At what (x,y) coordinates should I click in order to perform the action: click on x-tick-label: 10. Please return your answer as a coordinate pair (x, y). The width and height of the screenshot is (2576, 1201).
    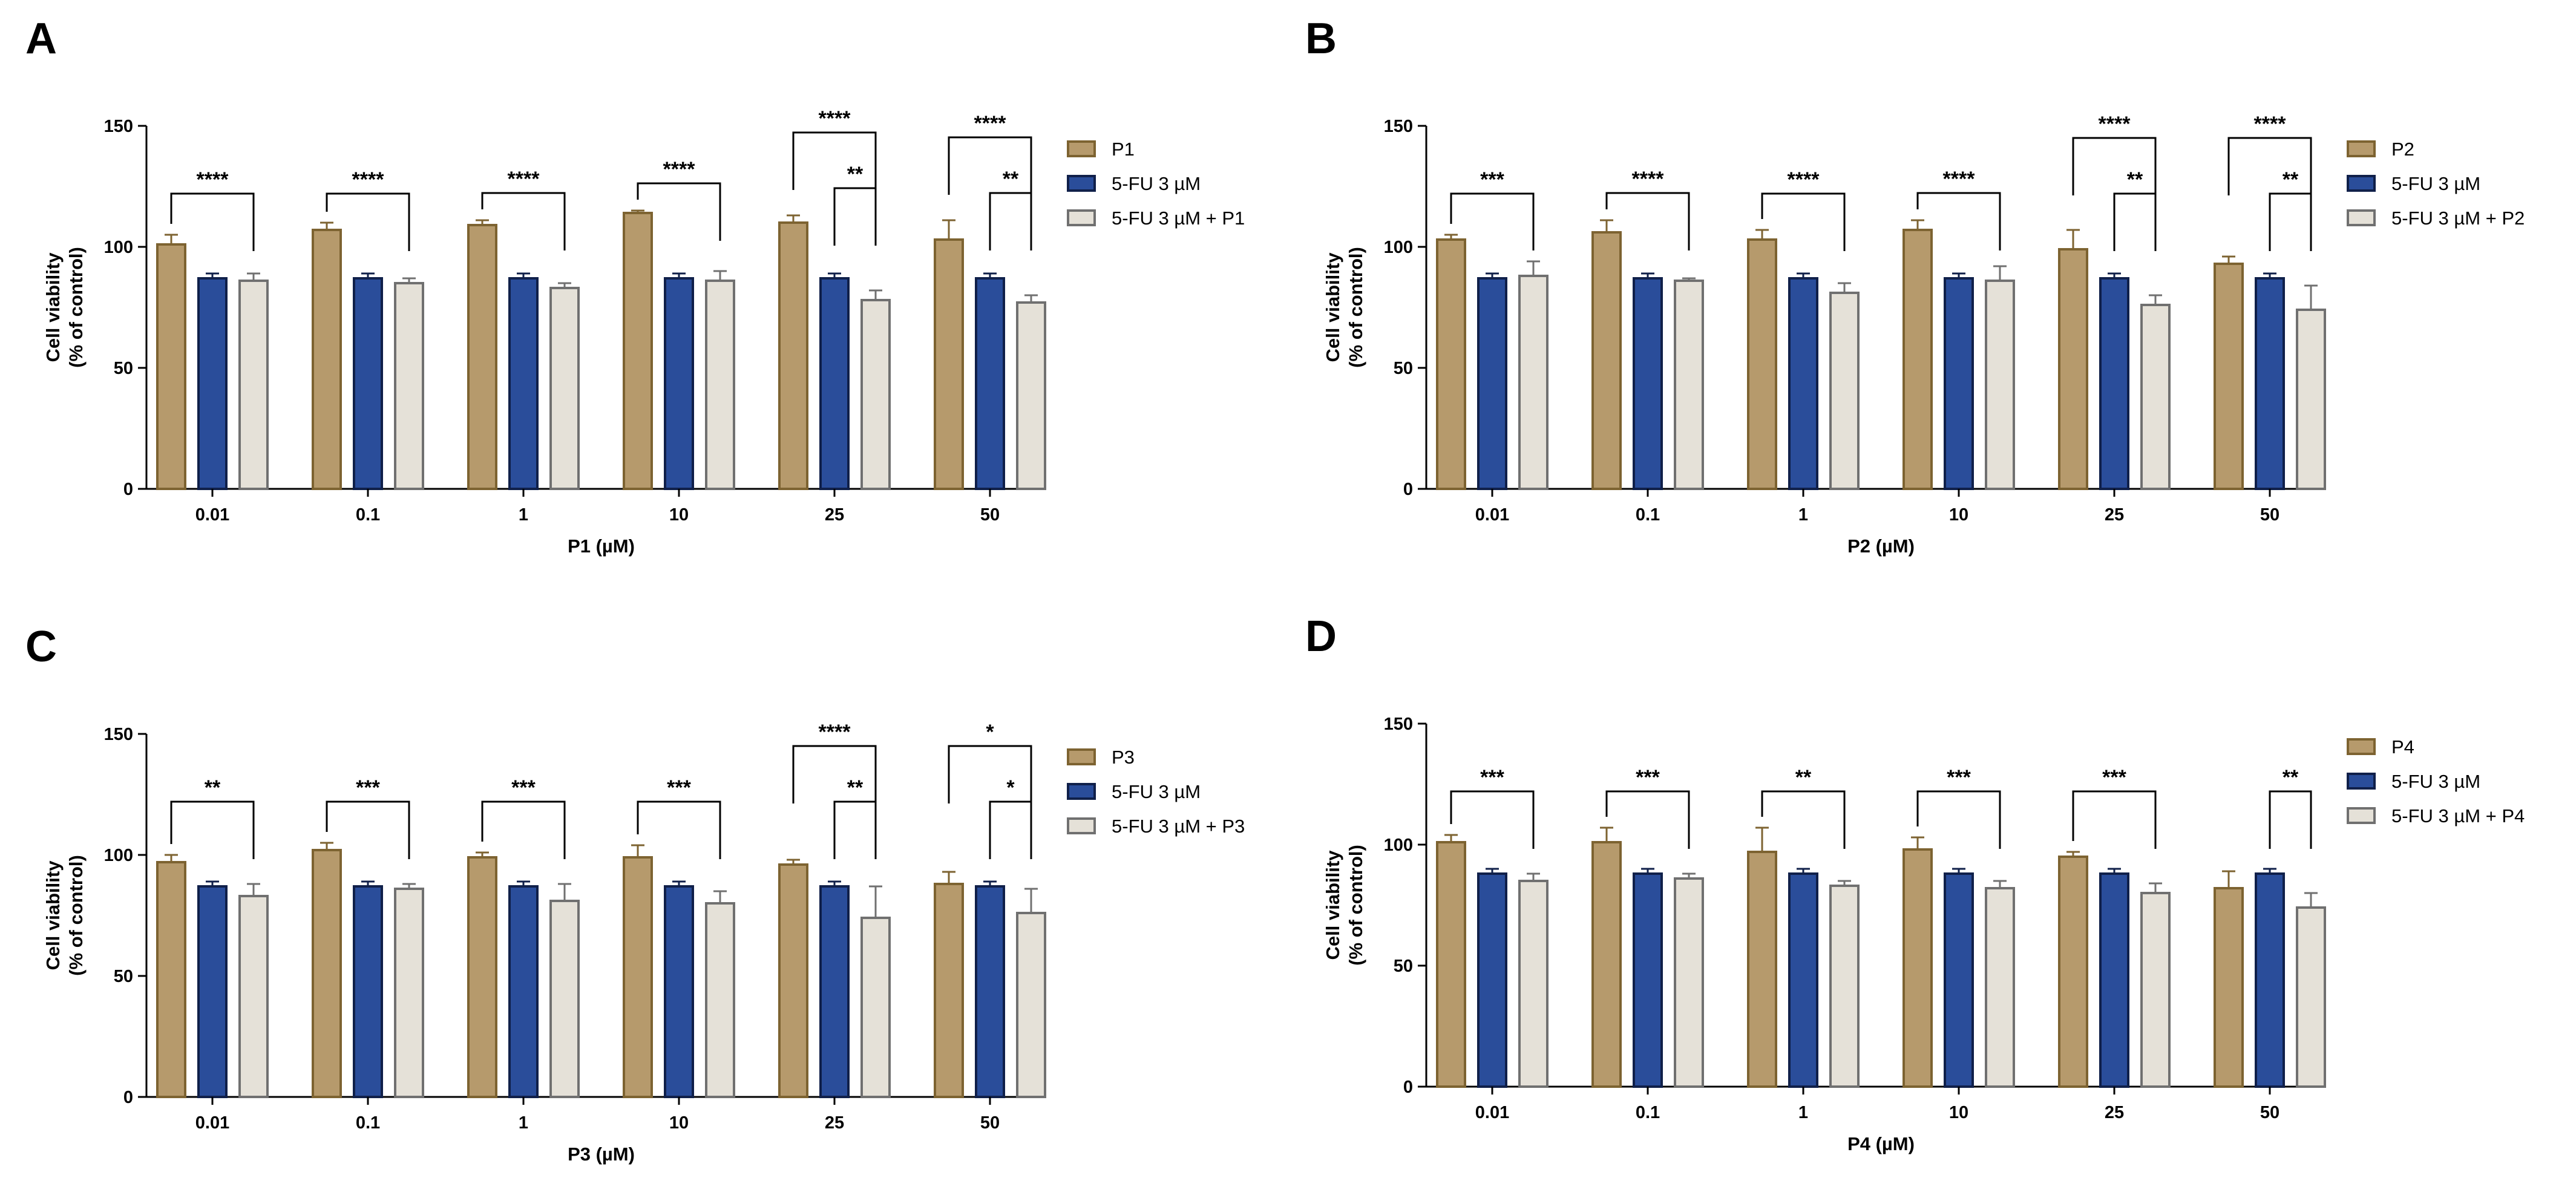
    Looking at the image, I should click on (1958, 1113).